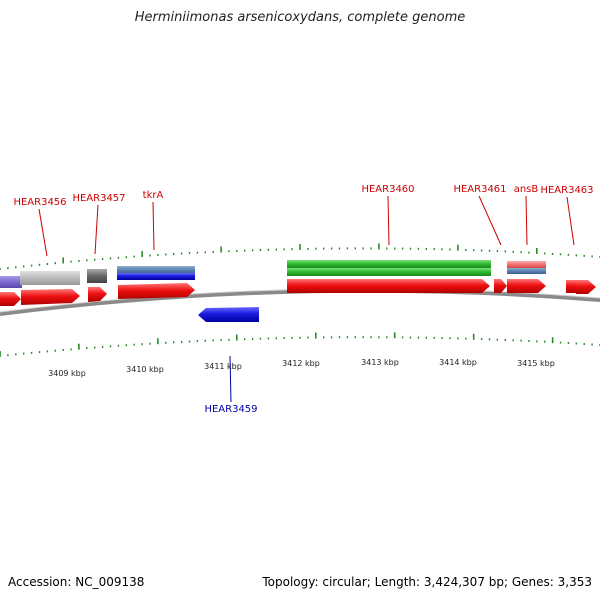 This screenshot has height=600, width=600. What do you see at coordinates (228, 314) in the screenshot?
I see `cds-arrow-hear3459` at bounding box center [228, 314].